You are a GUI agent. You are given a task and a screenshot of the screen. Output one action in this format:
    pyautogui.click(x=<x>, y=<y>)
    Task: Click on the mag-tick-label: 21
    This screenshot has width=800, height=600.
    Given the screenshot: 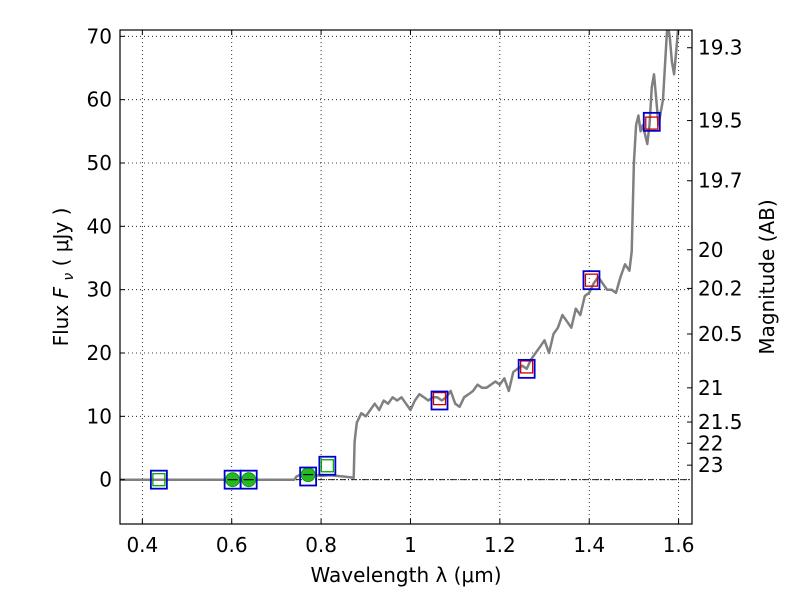 What is the action you would take?
    pyautogui.click(x=710, y=388)
    